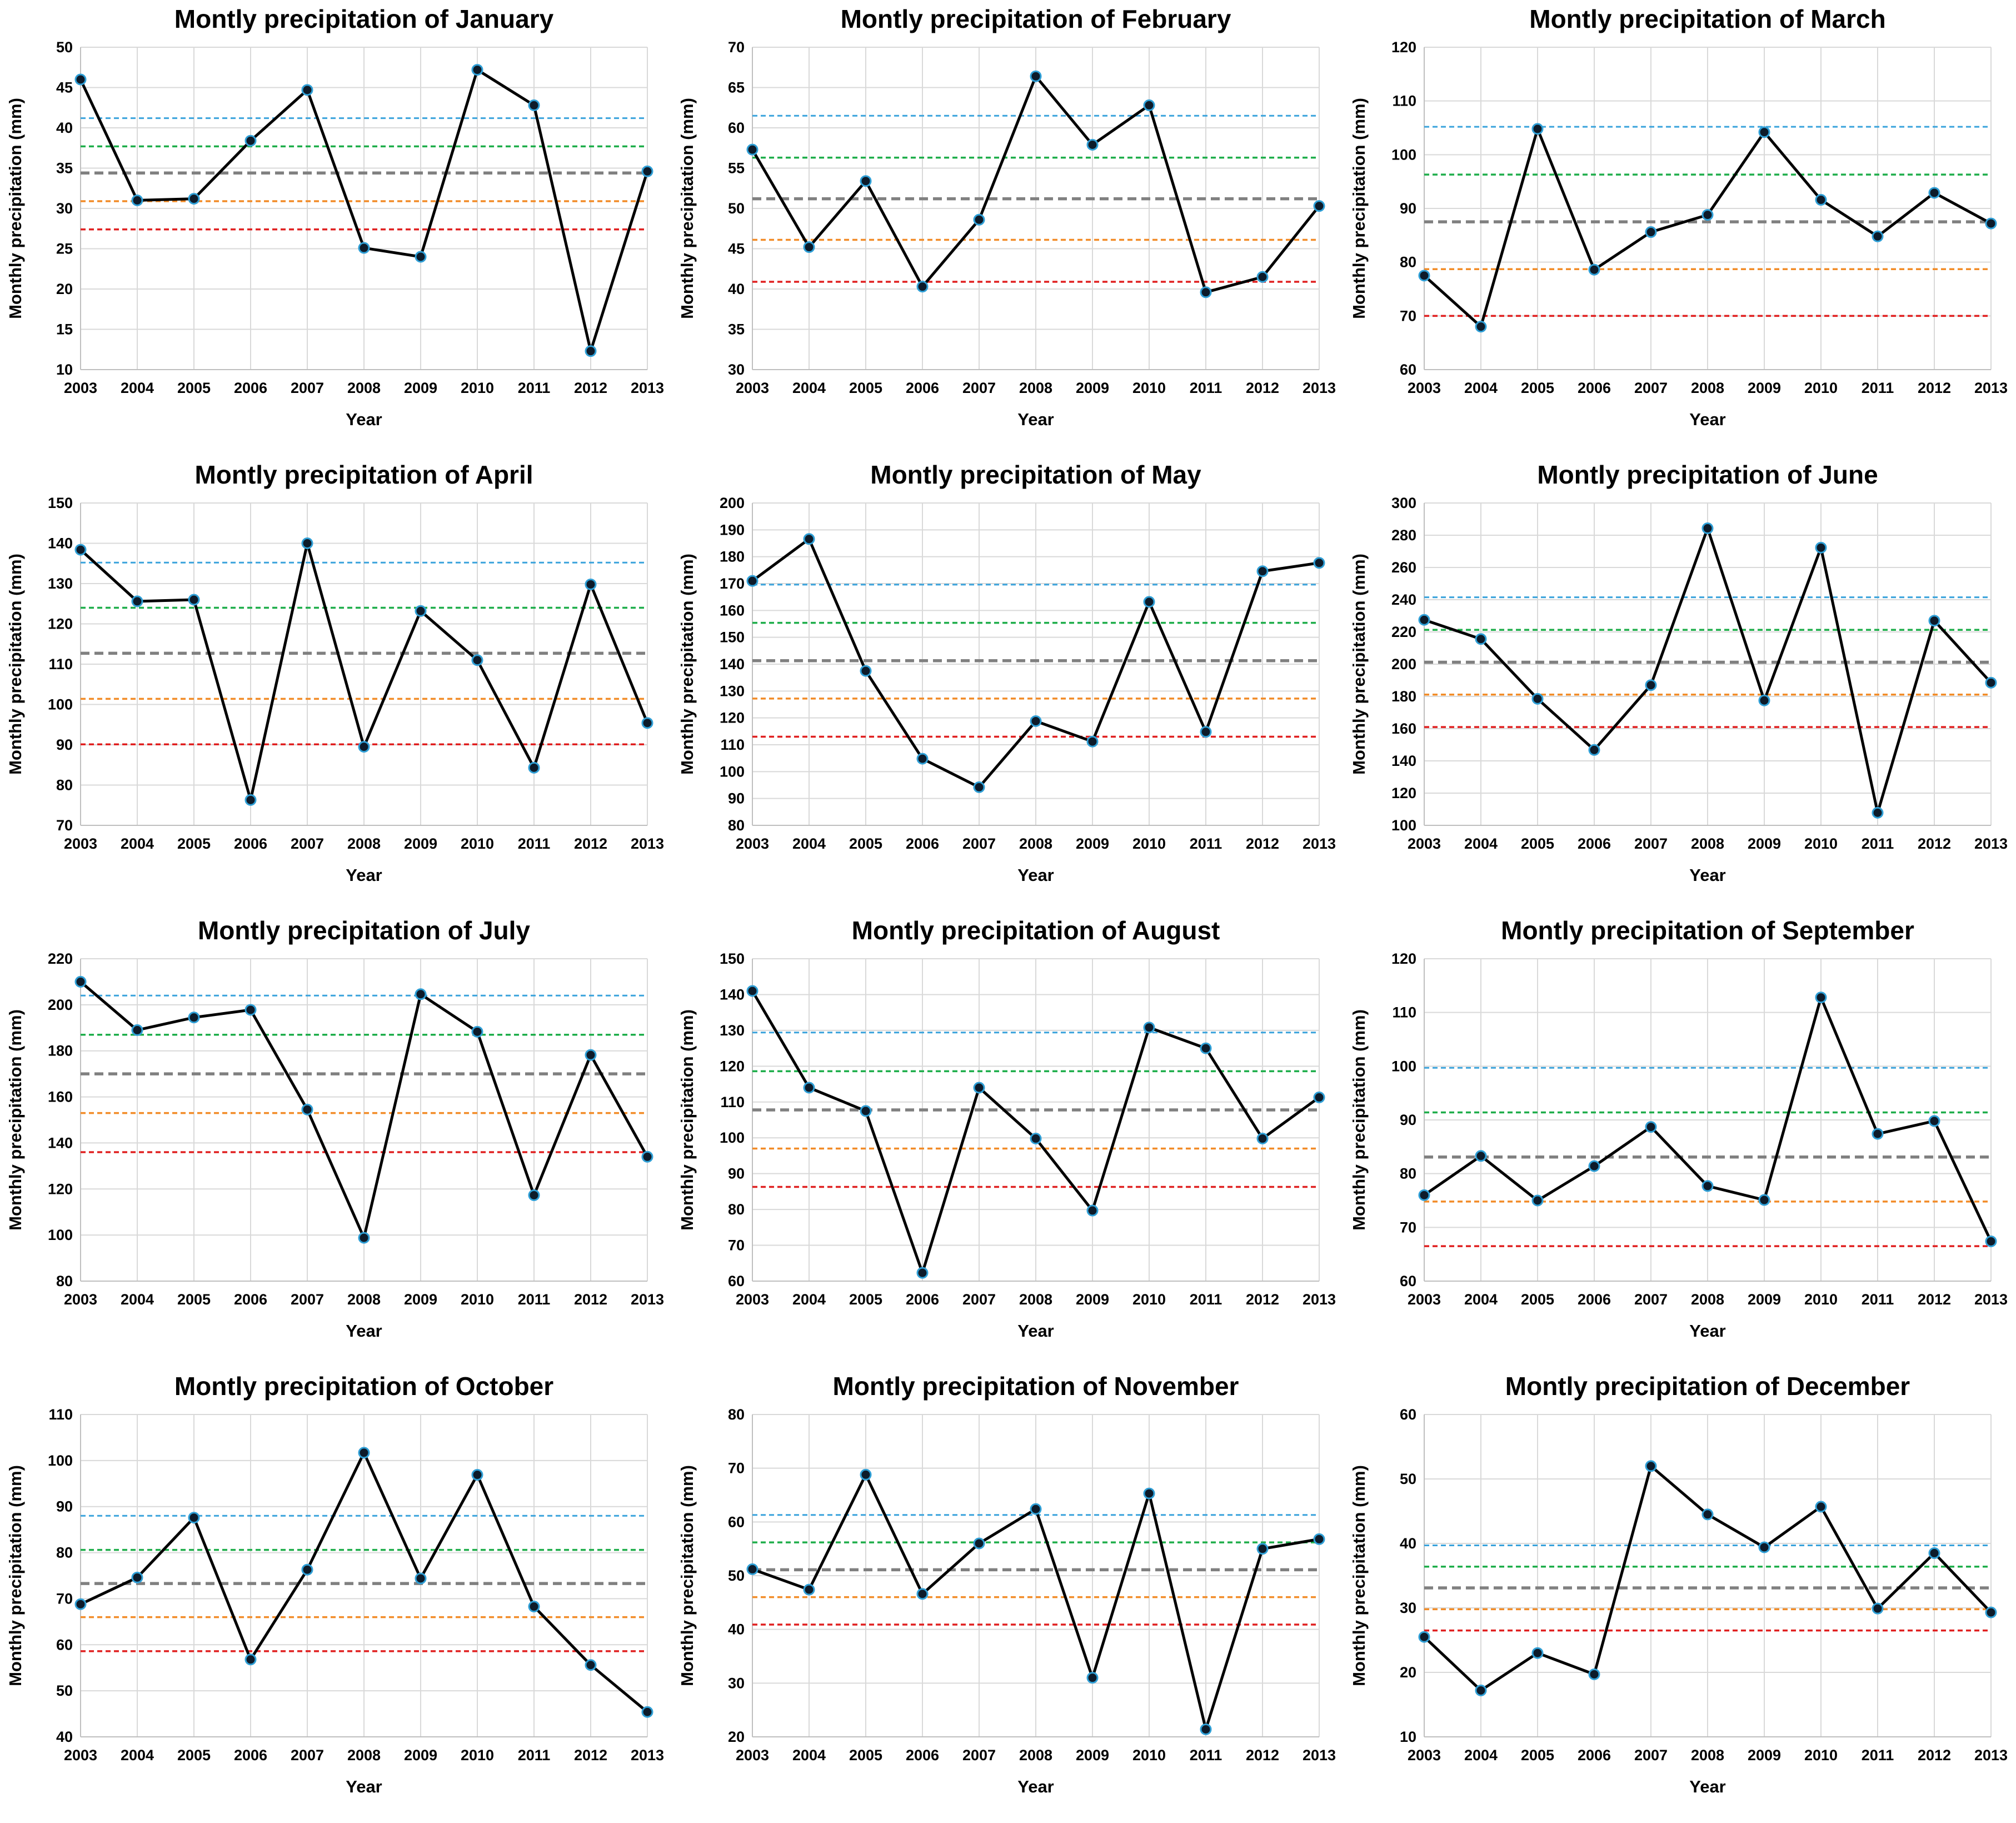 This screenshot has width=2016, height=1823. I want to click on y-tick-label: 20, so click(736, 1737).